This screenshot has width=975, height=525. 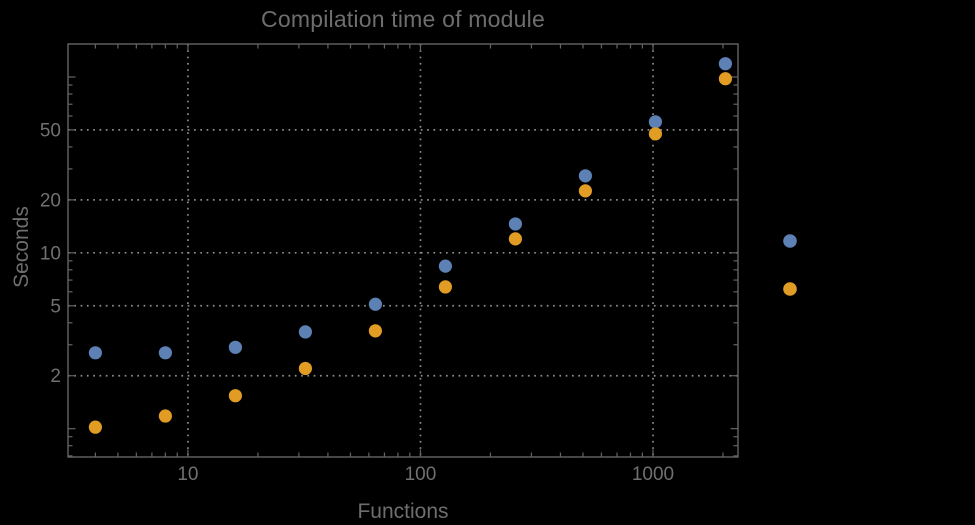 What do you see at coordinates (21, 247) in the screenshot?
I see `y-axis-label: Seconds` at bounding box center [21, 247].